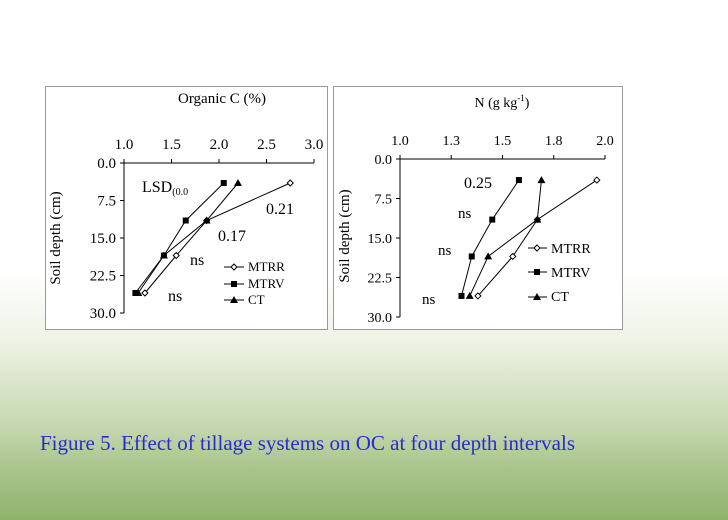 The height and width of the screenshot is (520, 728). Describe the element at coordinates (496, 103) in the screenshot. I see `chart-title-base: N (g kg` at that location.